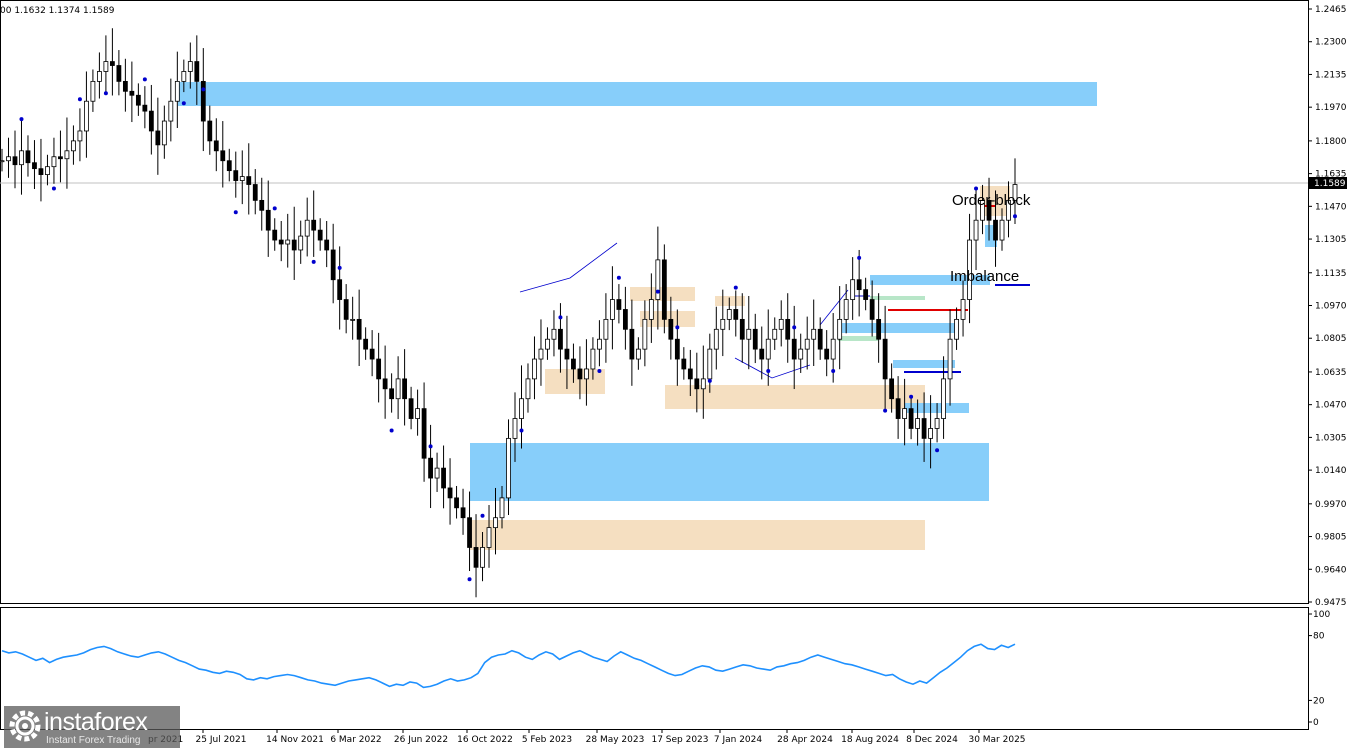 This screenshot has width=1350, height=750. Describe the element at coordinates (92, 727) in the screenshot. I see `brand-watermark: instaforex Instant Forex Trading` at that location.